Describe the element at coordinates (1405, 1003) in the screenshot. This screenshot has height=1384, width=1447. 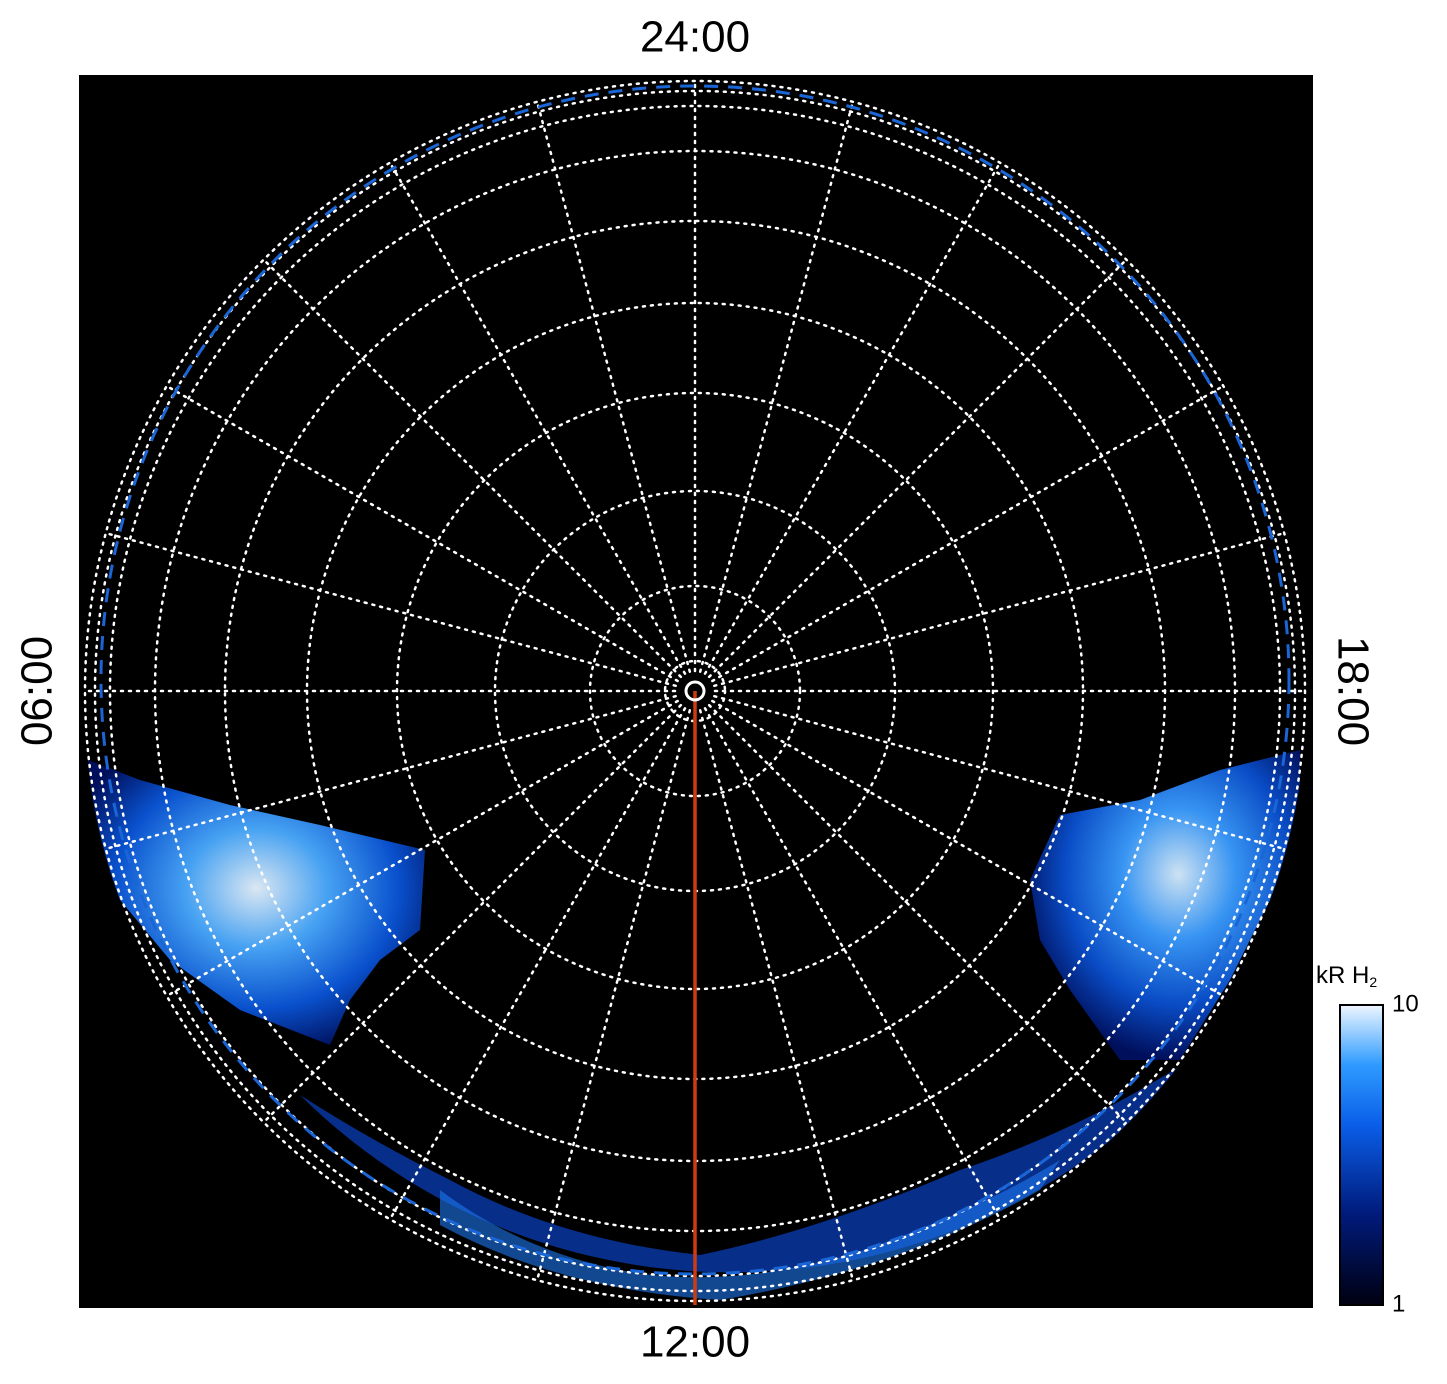
I see `colorbar-tick-label: 10` at that location.